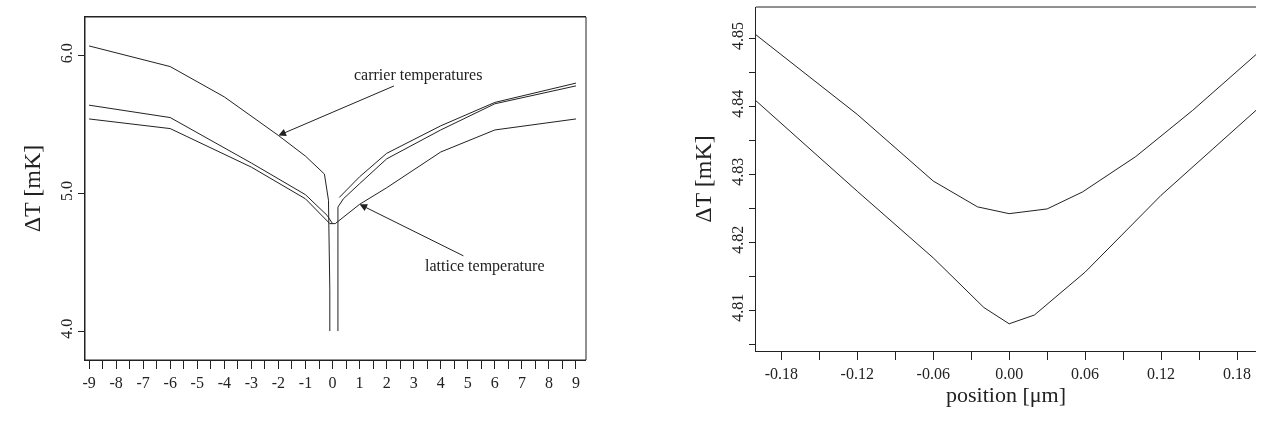  I want to click on y-tick-label: 4.82, so click(737, 239).